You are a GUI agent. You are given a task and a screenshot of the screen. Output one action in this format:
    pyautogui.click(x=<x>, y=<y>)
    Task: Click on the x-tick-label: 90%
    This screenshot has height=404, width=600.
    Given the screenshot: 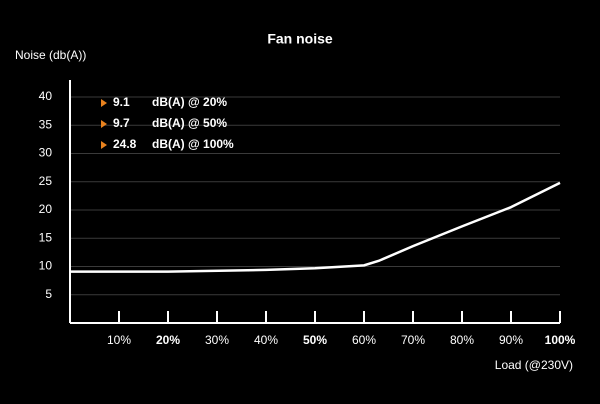 What is the action you would take?
    pyautogui.click(x=511, y=340)
    